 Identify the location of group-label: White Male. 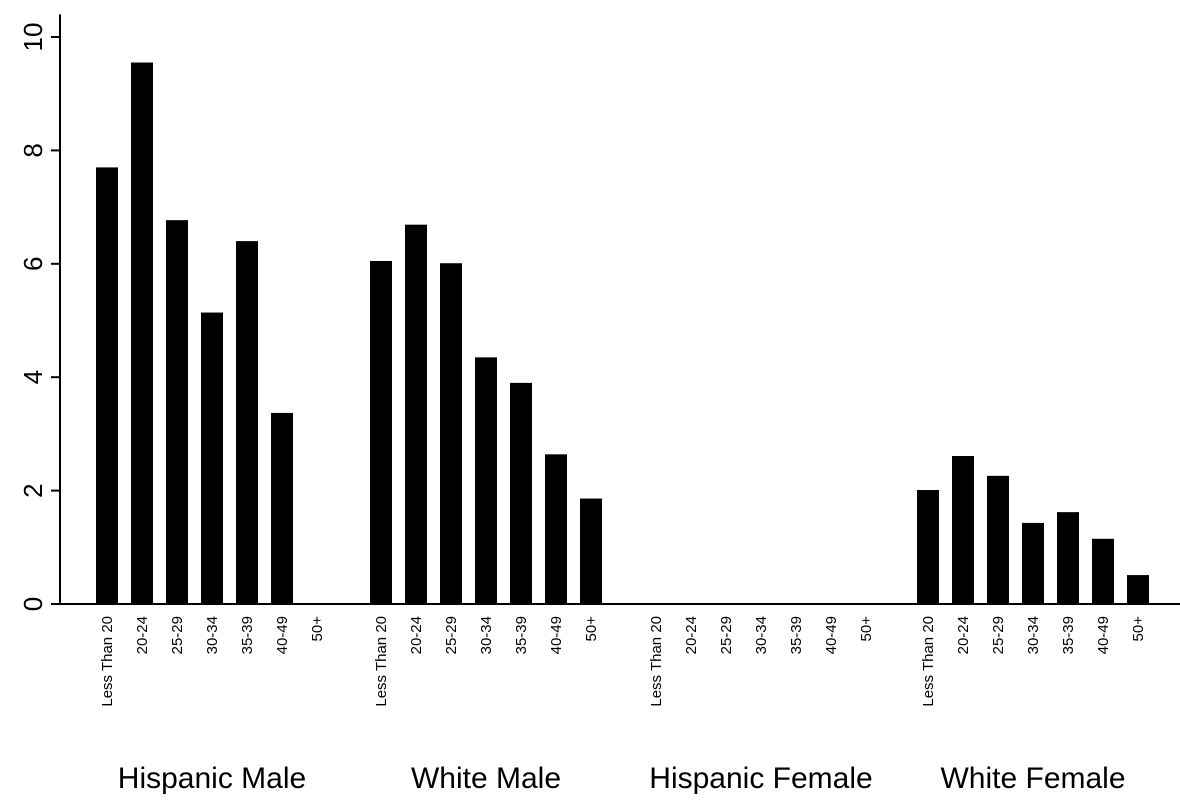
(486, 778).